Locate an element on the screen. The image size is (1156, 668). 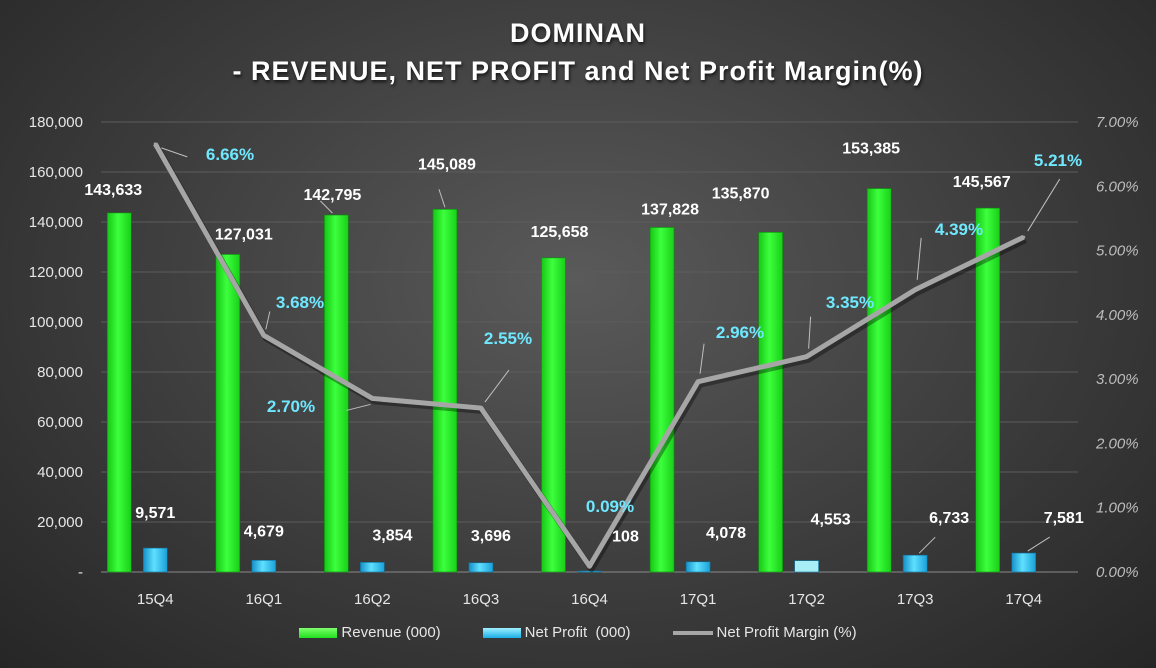
legend-swatch-revenue is located at coordinates (318, 632).